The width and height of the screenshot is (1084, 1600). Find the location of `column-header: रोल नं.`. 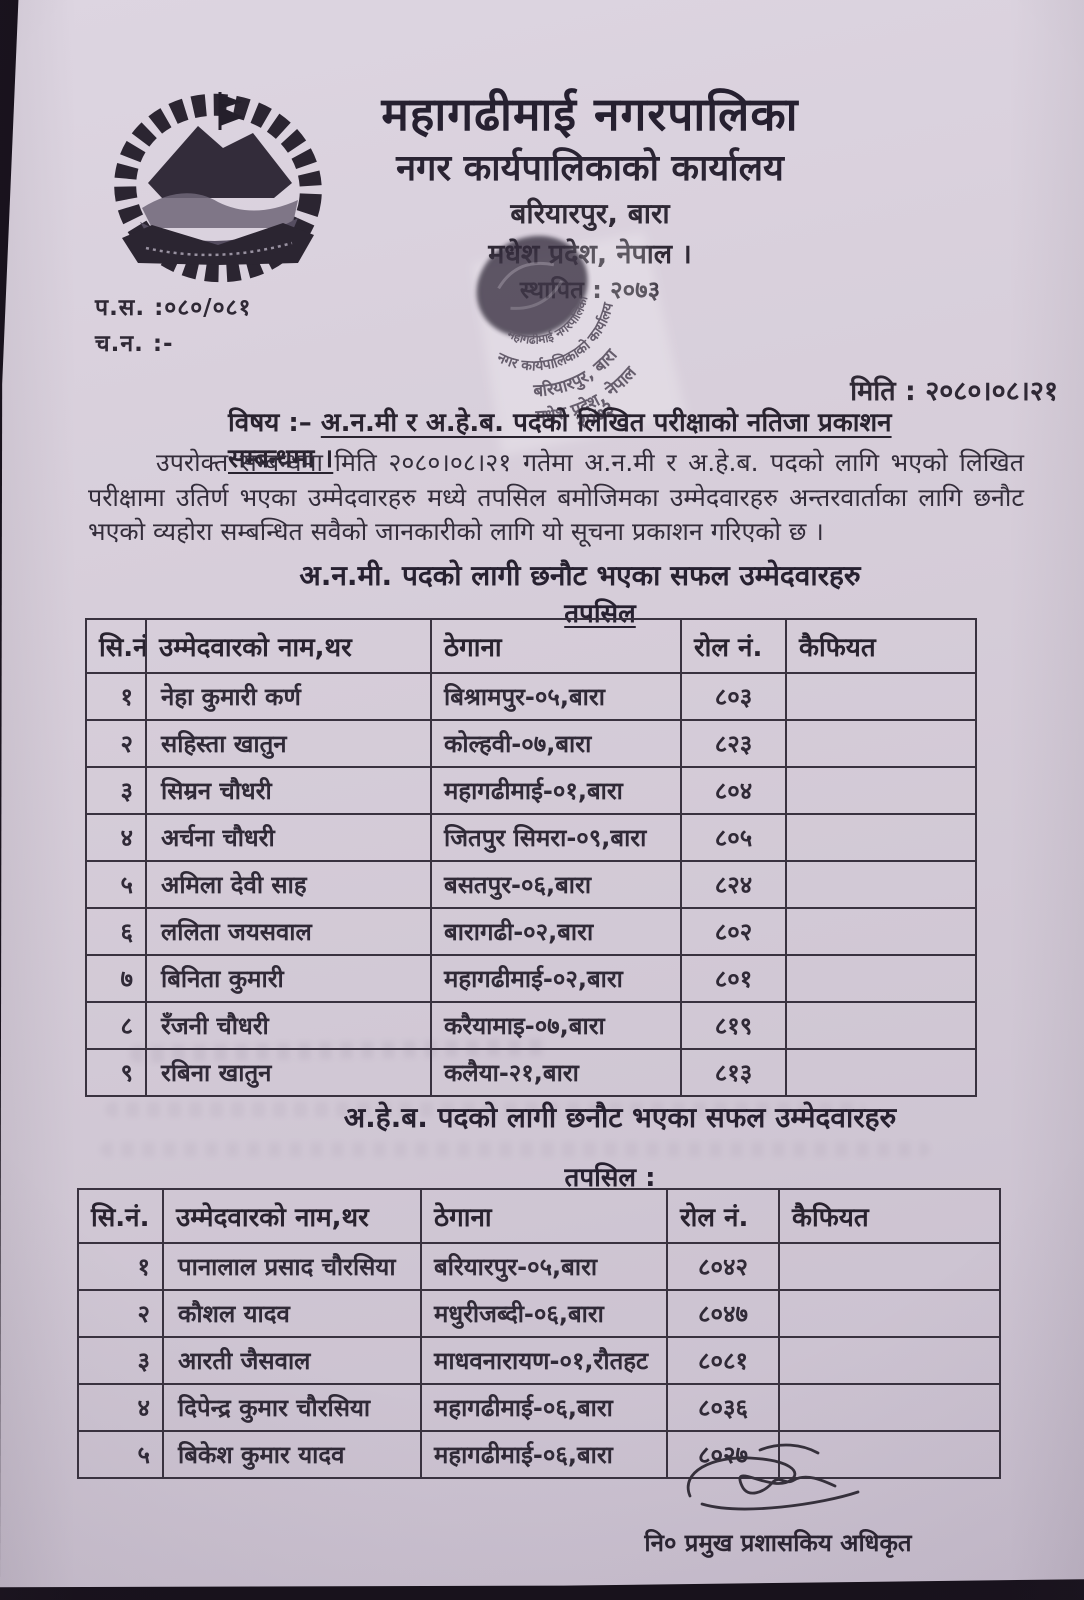

column-header: रोल नं. is located at coordinates (723, 1216).